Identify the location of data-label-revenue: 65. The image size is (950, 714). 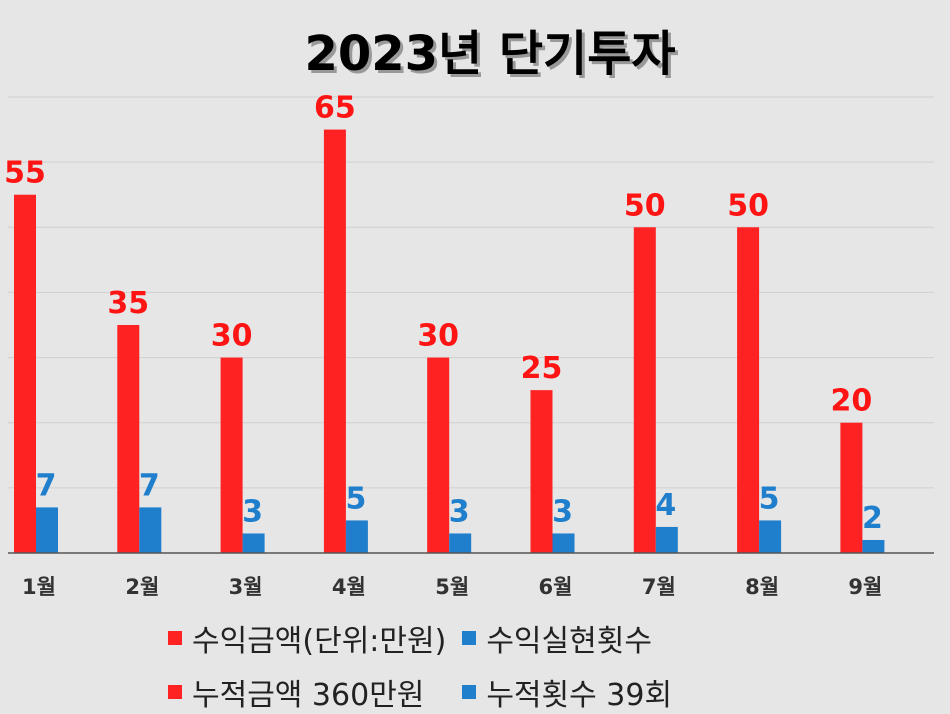
(335, 108).